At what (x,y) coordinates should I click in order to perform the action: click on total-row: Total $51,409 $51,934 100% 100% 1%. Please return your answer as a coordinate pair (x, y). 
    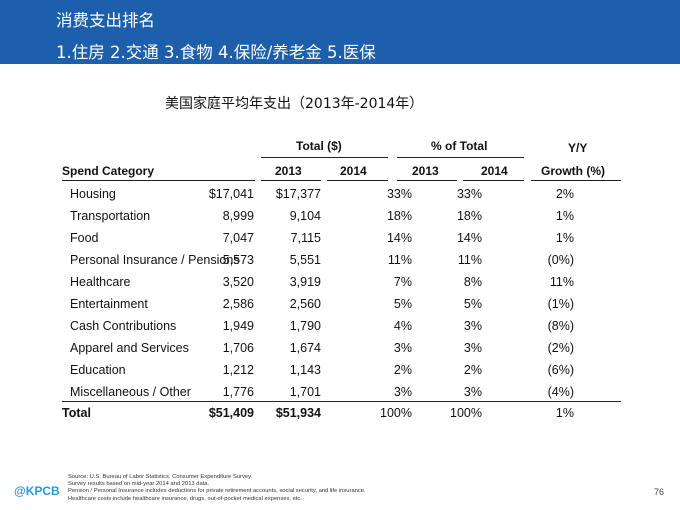
    Looking at the image, I should click on (342, 417).